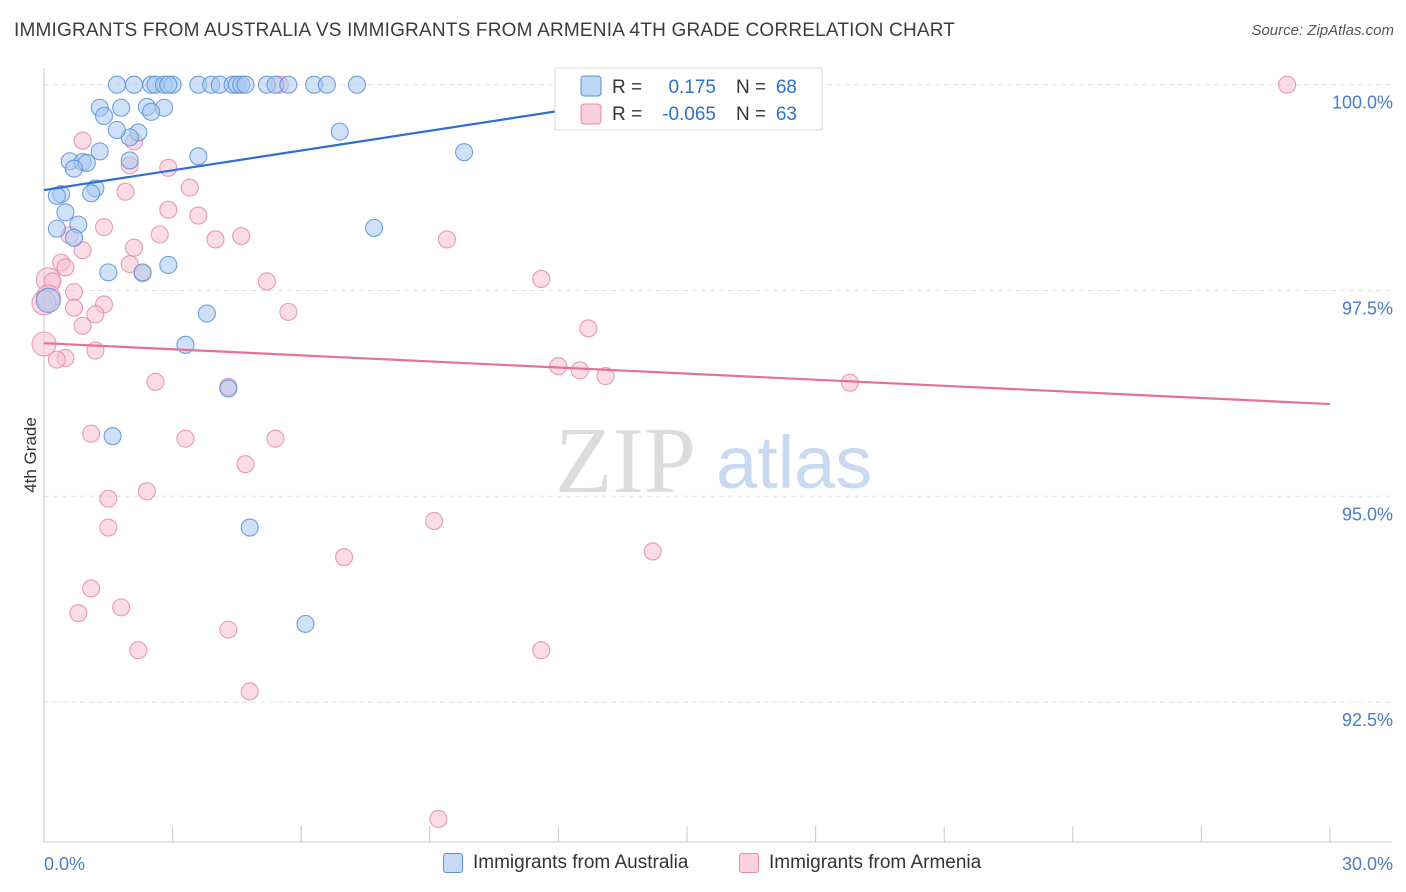 The image size is (1406, 892). What do you see at coordinates (591, 86) in the screenshot?
I see `legend-swatch-australia` at bounding box center [591, 86].